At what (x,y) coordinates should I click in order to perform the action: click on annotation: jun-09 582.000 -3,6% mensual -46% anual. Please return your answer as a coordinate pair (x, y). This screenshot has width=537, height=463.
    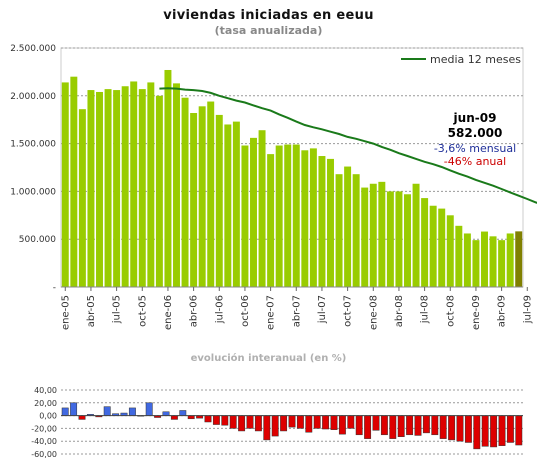
    Looking at the image, I should click on (475, 139).